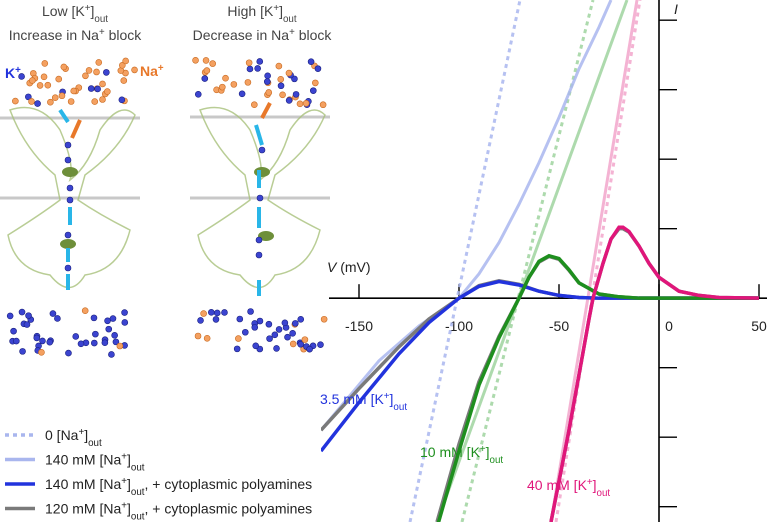 This screenshot has width=768, height=522. What do you see at coordinates (332, 267) in the screenshot?
I see `text-part: V` at bounding box center [332, 267].